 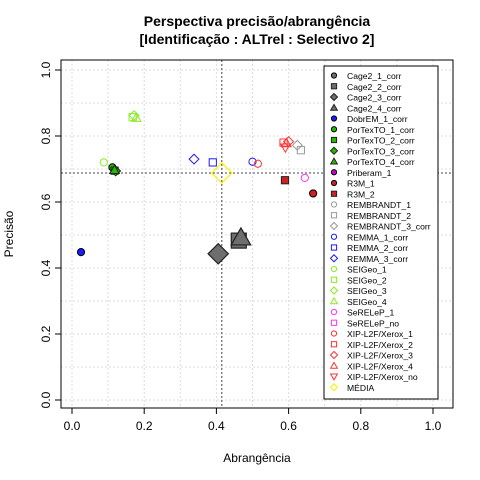 I want to click on x-axis-label: Abrangência, so click(x=257, y=458).